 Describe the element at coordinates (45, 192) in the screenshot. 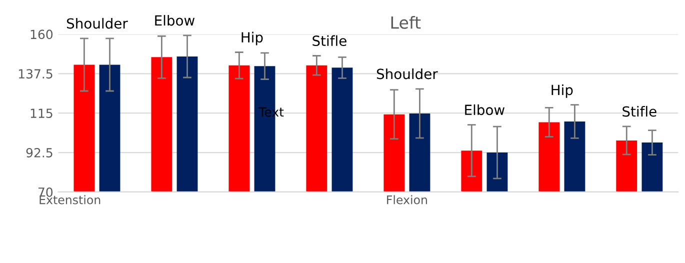

I see `y-tick-label: 70` at that location.